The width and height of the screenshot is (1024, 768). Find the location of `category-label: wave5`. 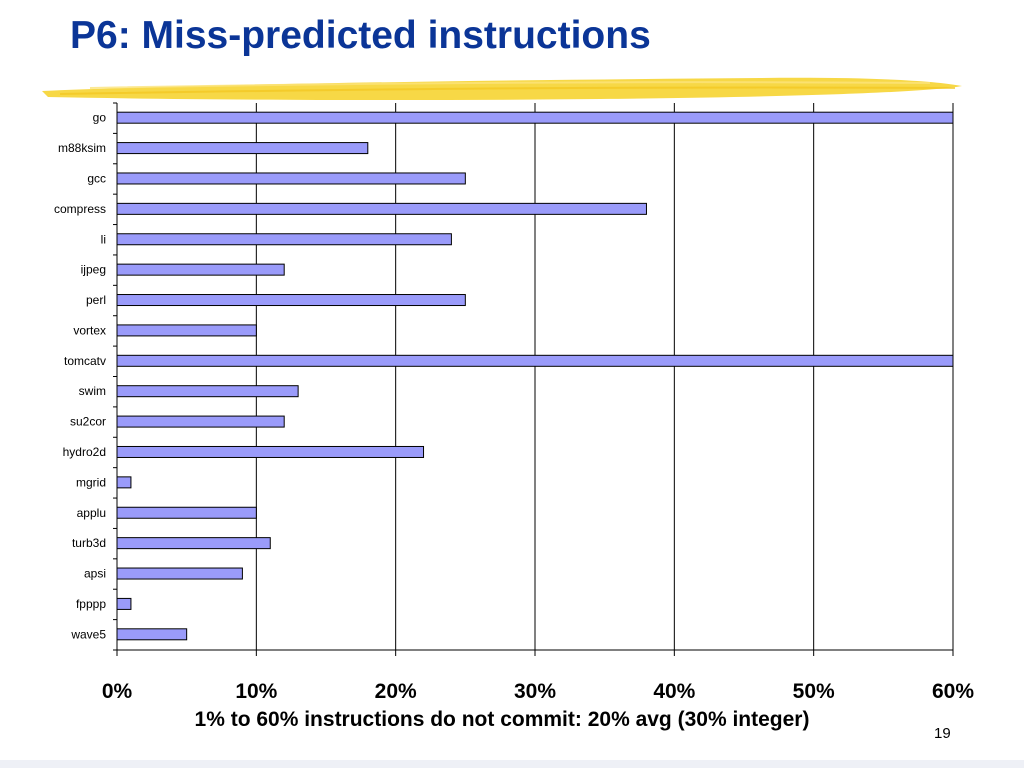

category-label: wave5 is located at coordinates (88, 634).